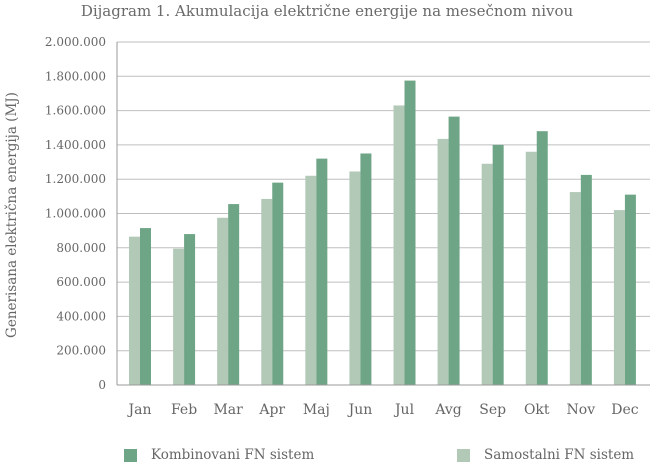 The height and width of the screenshot is (467, 654). What do you see at coordinates (537, 410) in the screenshot?
I see `x-tick-label: Okt` at bounding box center [537, 410].